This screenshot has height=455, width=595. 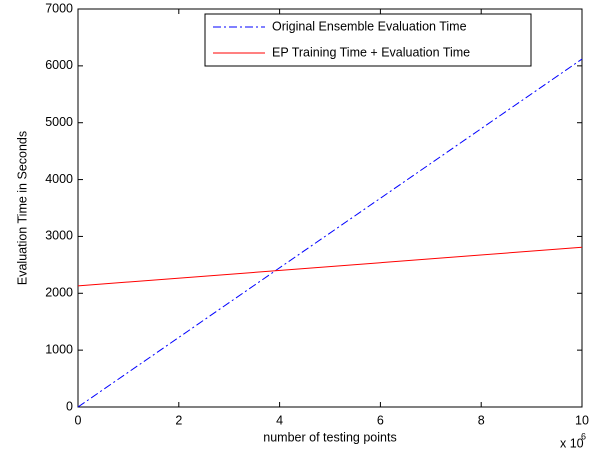 I want to click on y-tick-label: 0, so click(x=69, y=406).